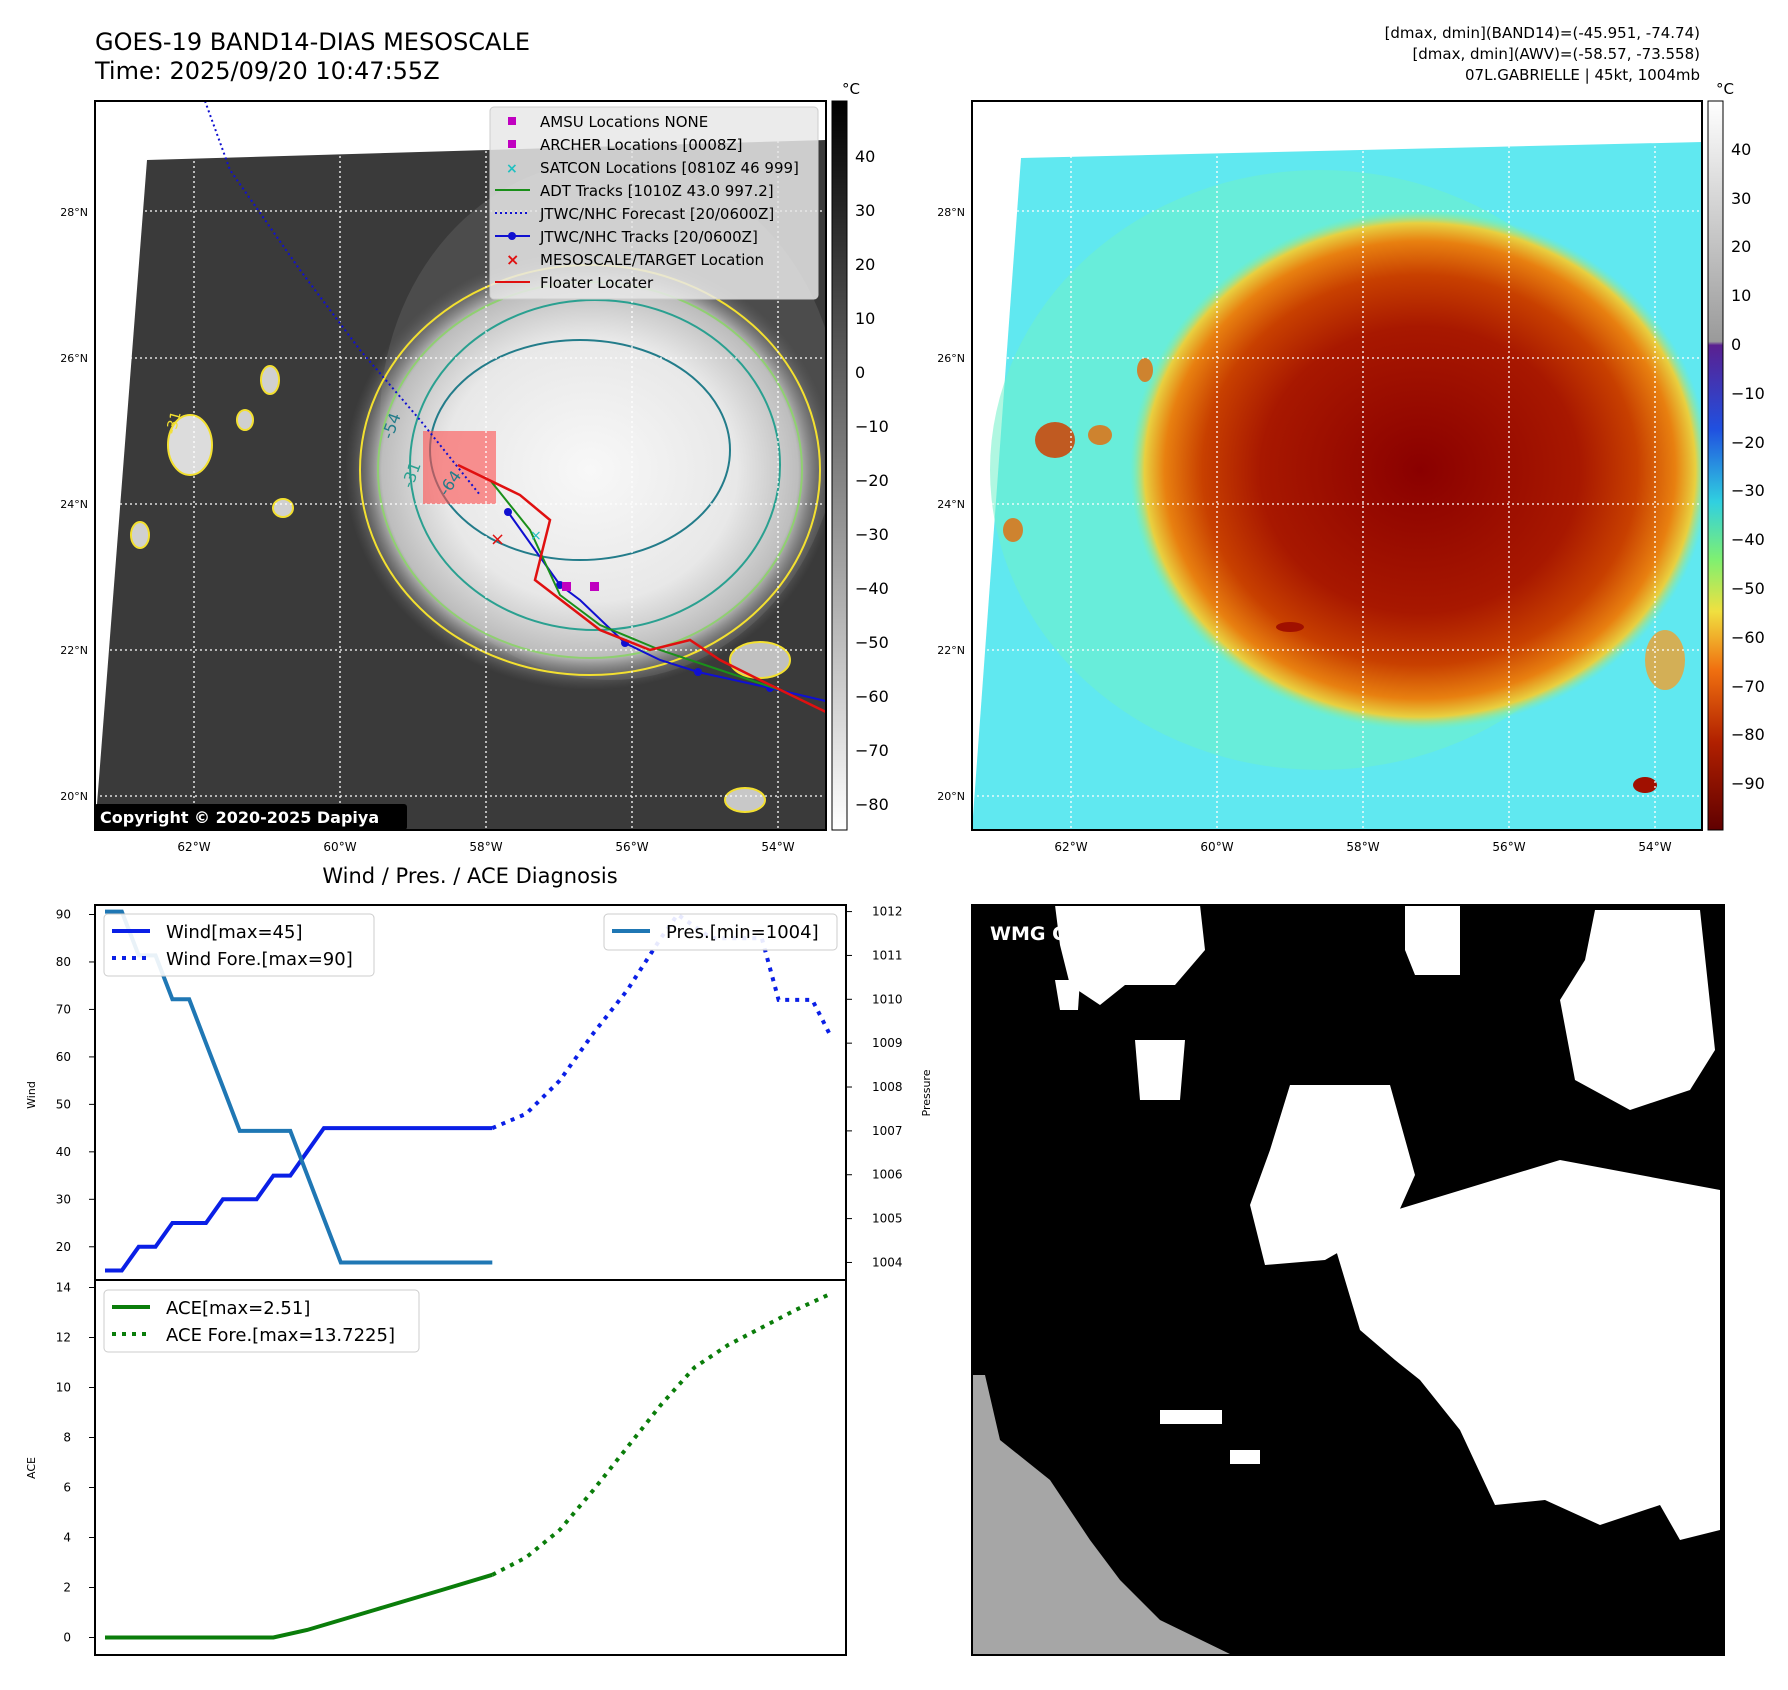 The image size is (1788, 1690). Describe the element at coordinates (641, 145) in the screenshot. I see `legend-label: ARCHER Locations [0008Z]` at that location.